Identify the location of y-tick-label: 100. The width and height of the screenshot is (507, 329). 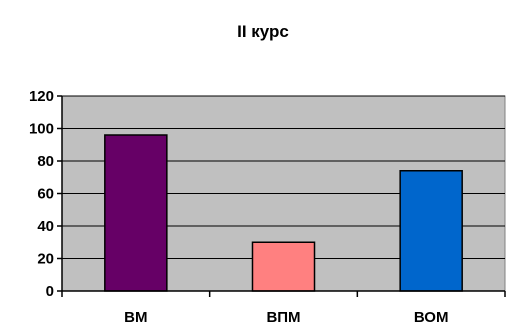
(41, 129).